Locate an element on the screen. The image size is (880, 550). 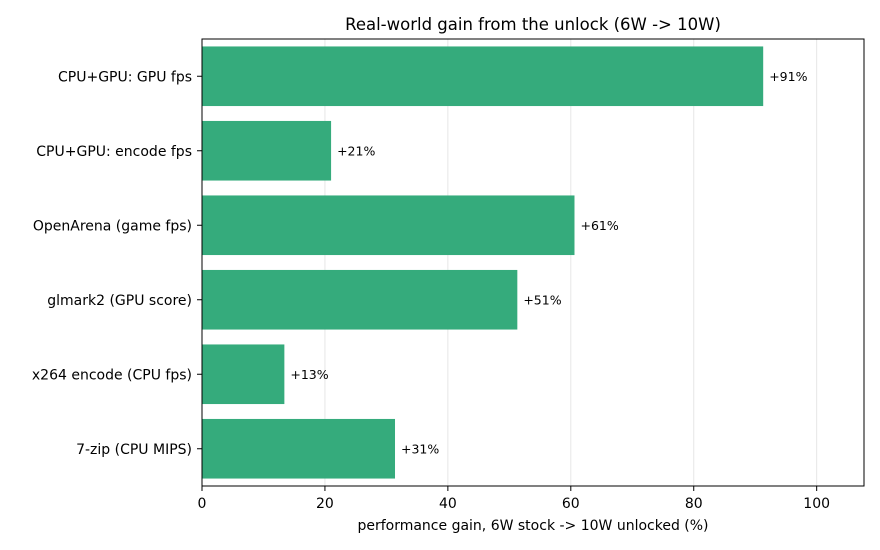
bar-value-label: +21% is located at coordinates (356, 150).